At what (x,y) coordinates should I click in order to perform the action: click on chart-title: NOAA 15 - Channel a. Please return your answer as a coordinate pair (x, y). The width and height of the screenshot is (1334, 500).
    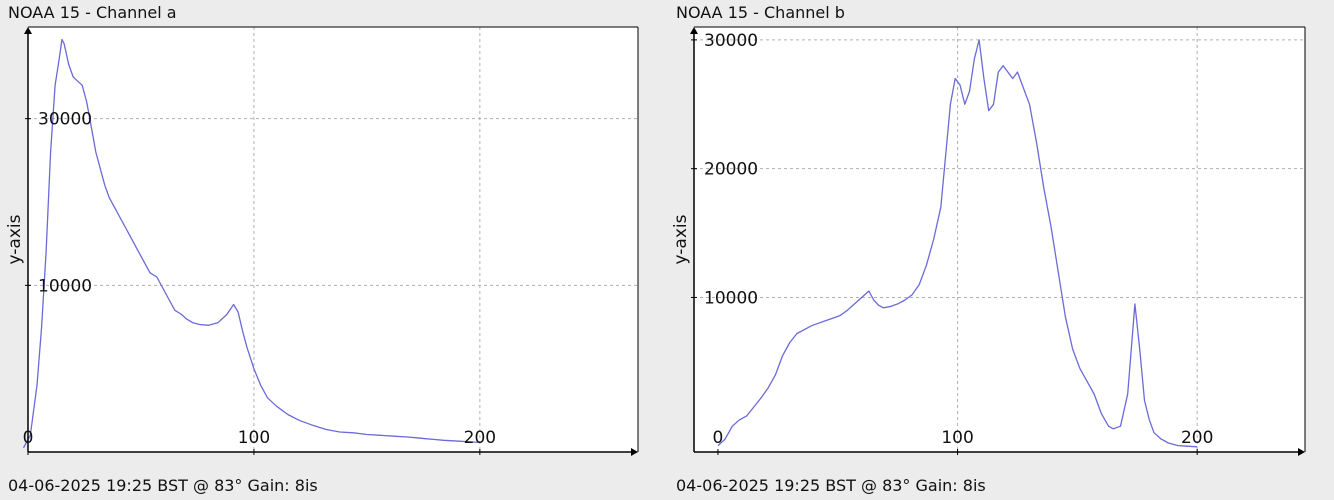
    Looking at the image, I should click on (92, 12).